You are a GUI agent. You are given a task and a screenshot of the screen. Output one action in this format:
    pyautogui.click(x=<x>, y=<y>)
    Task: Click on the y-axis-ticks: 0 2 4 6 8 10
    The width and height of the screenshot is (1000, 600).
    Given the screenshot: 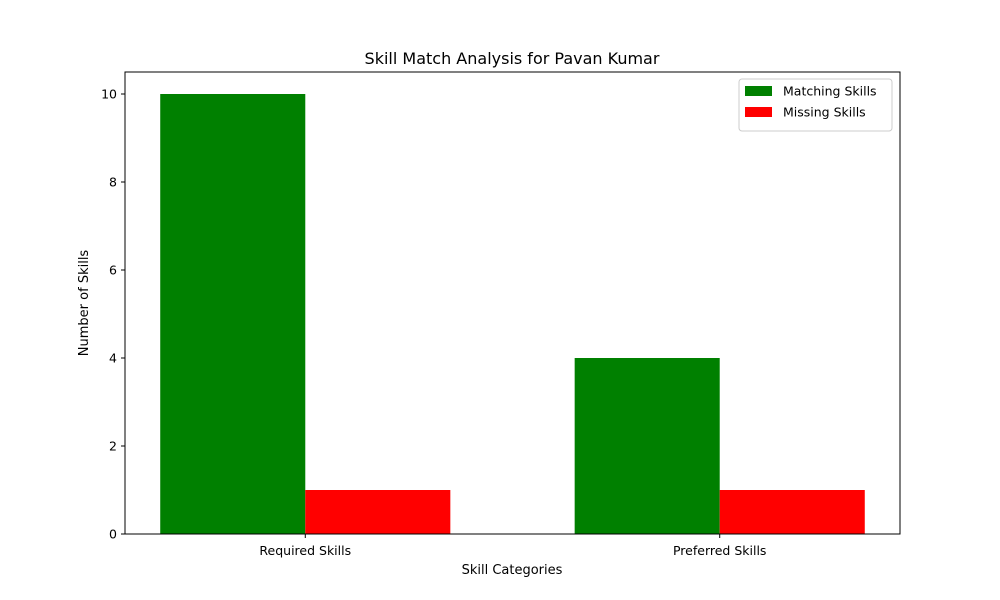 What is the action you would take?
    pyautogui.click(x=113, y=314)
    